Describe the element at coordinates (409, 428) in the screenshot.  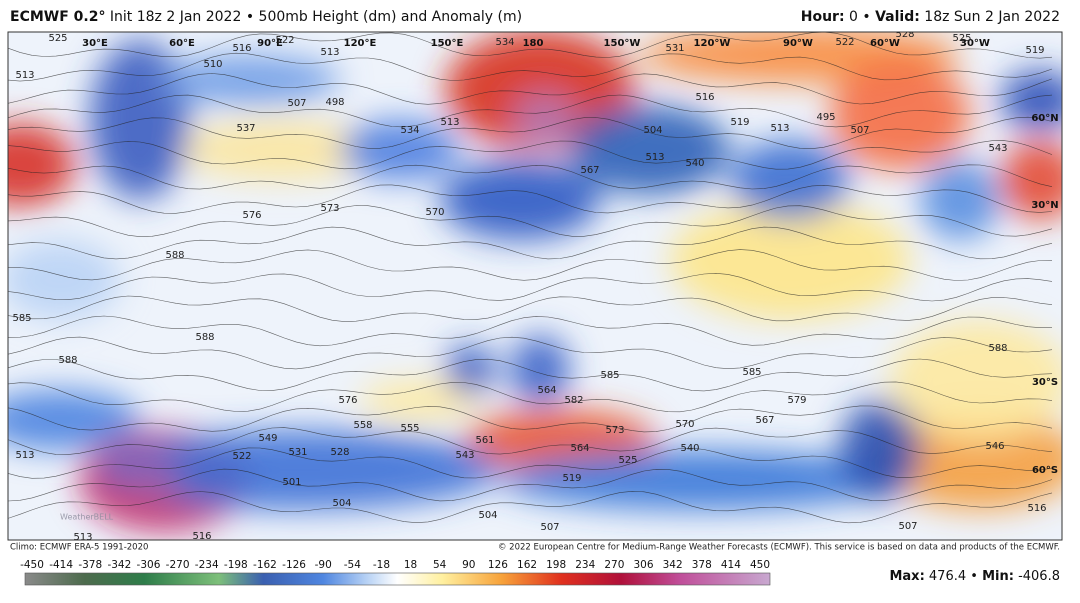
I see `contour-label: 555` at that location.